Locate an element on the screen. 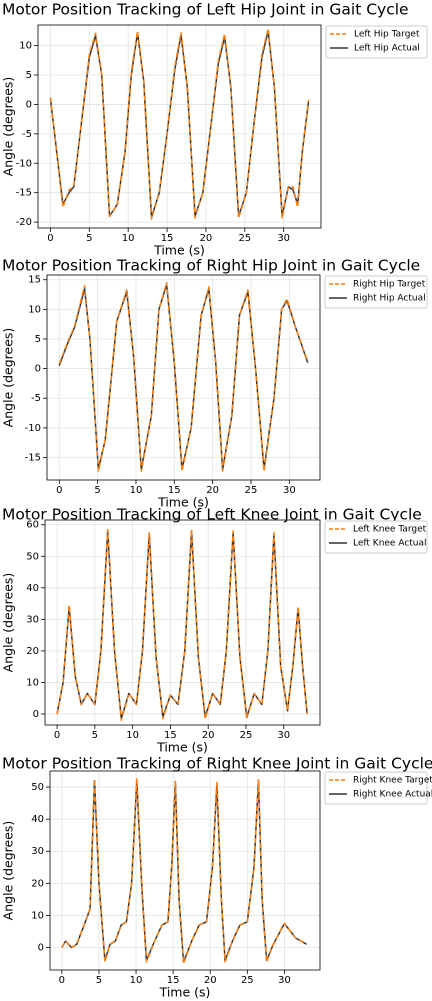 The width and height of the screenshot is (432, 1001). legend-label: Right Knee Actual is located at coordinates (392, 795).